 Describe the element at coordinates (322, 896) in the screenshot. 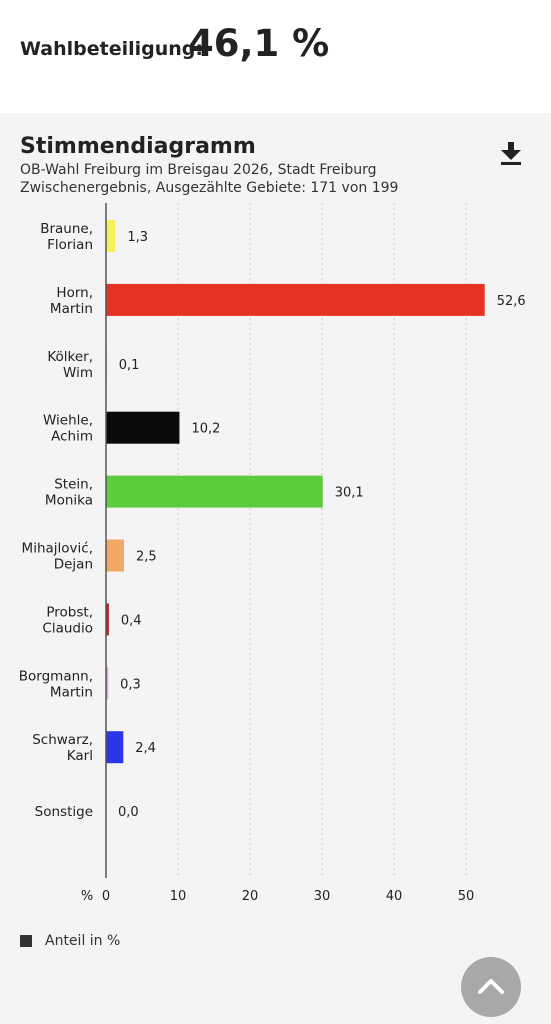

I see `x-tick-label: 30` at that location.